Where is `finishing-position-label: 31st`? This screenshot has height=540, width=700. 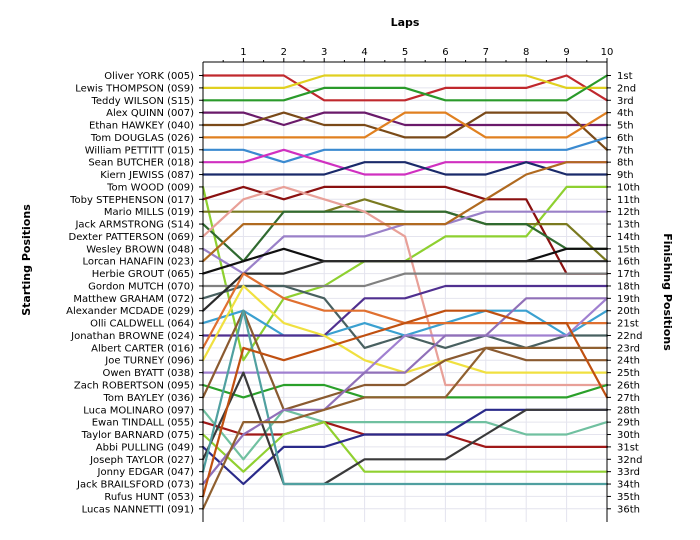 finishing-position-label: 31st is located at coordinates (628, 447).